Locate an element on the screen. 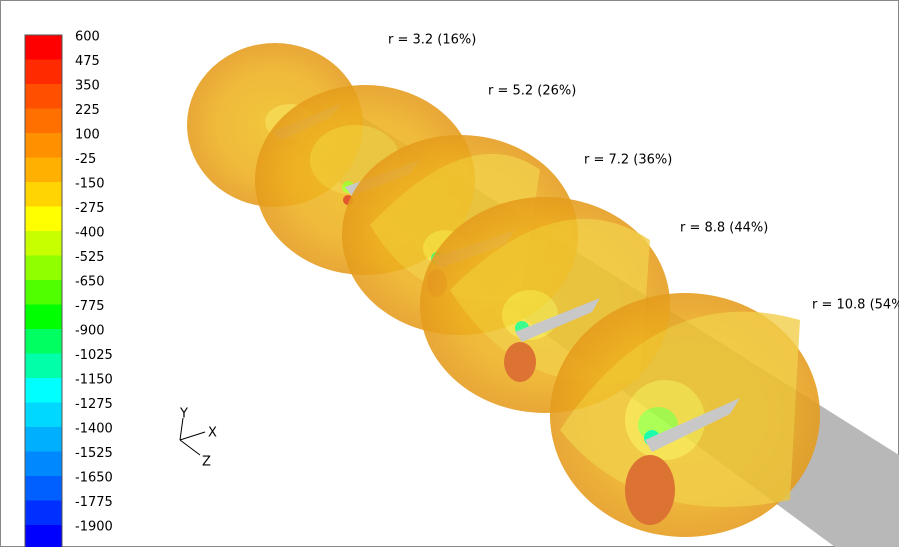 The image size is (899, 547). slice-label: r = 8.8 (44%) is located at coordinates (724, 228).